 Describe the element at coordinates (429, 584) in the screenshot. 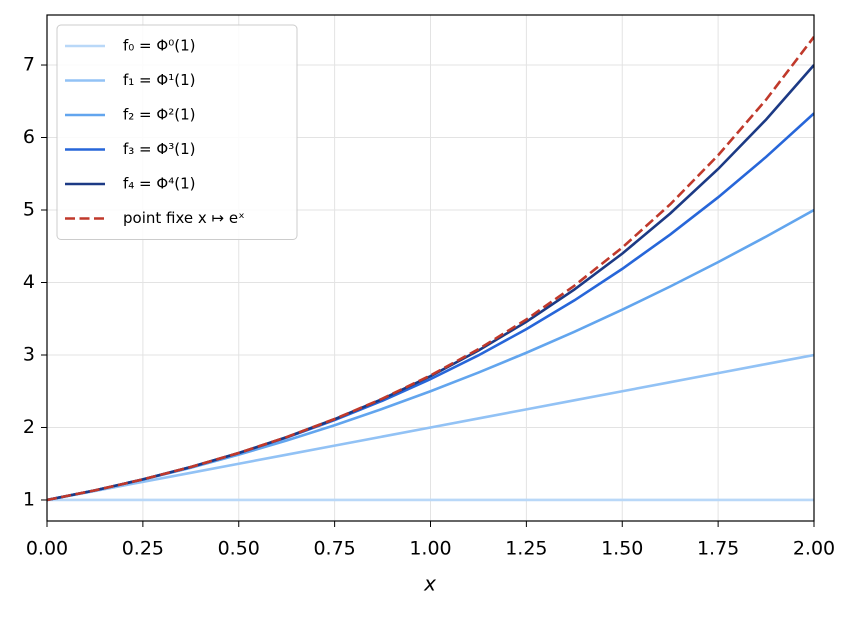

I see `x-axis-label: x` at that location.